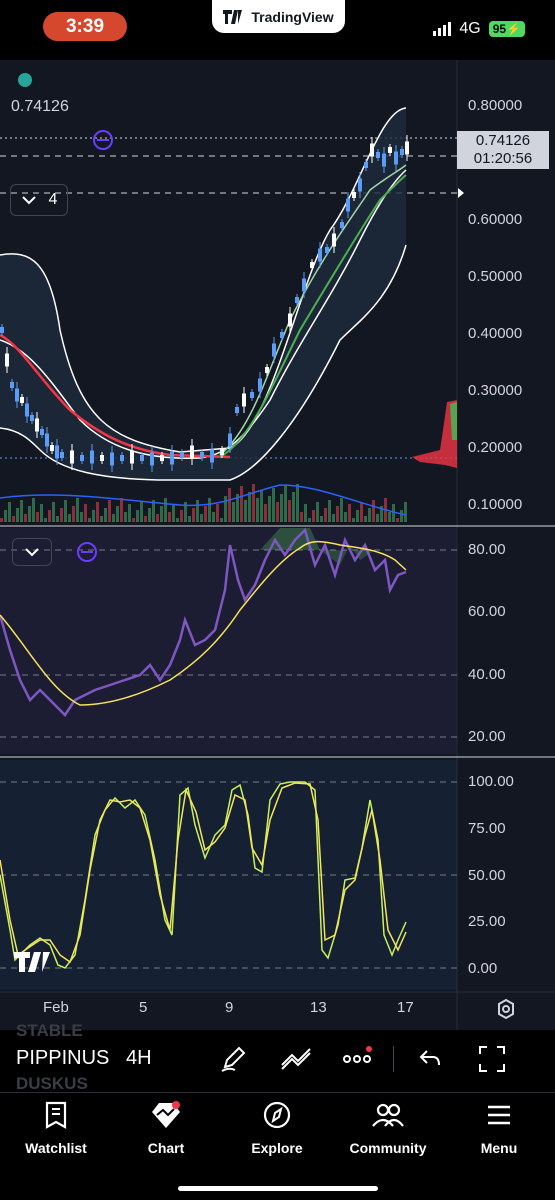 Image resolution: width=555 pixels, height=1200 pixels. Describe the element at coordinates (495, 333) in the screenshot. I see `price-tick-label: 0.40000` at that location.